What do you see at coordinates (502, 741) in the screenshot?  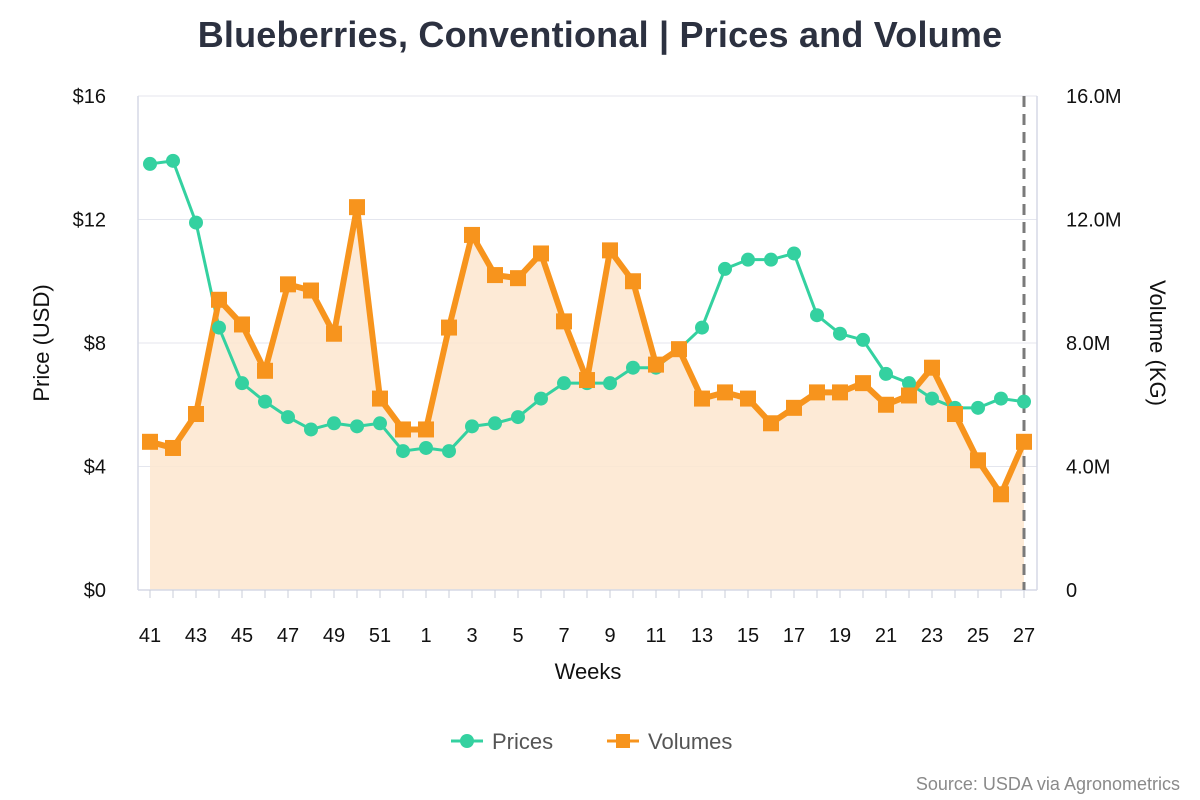 I see `legend-item-prices: Prices` at bounding box center [502, 741].